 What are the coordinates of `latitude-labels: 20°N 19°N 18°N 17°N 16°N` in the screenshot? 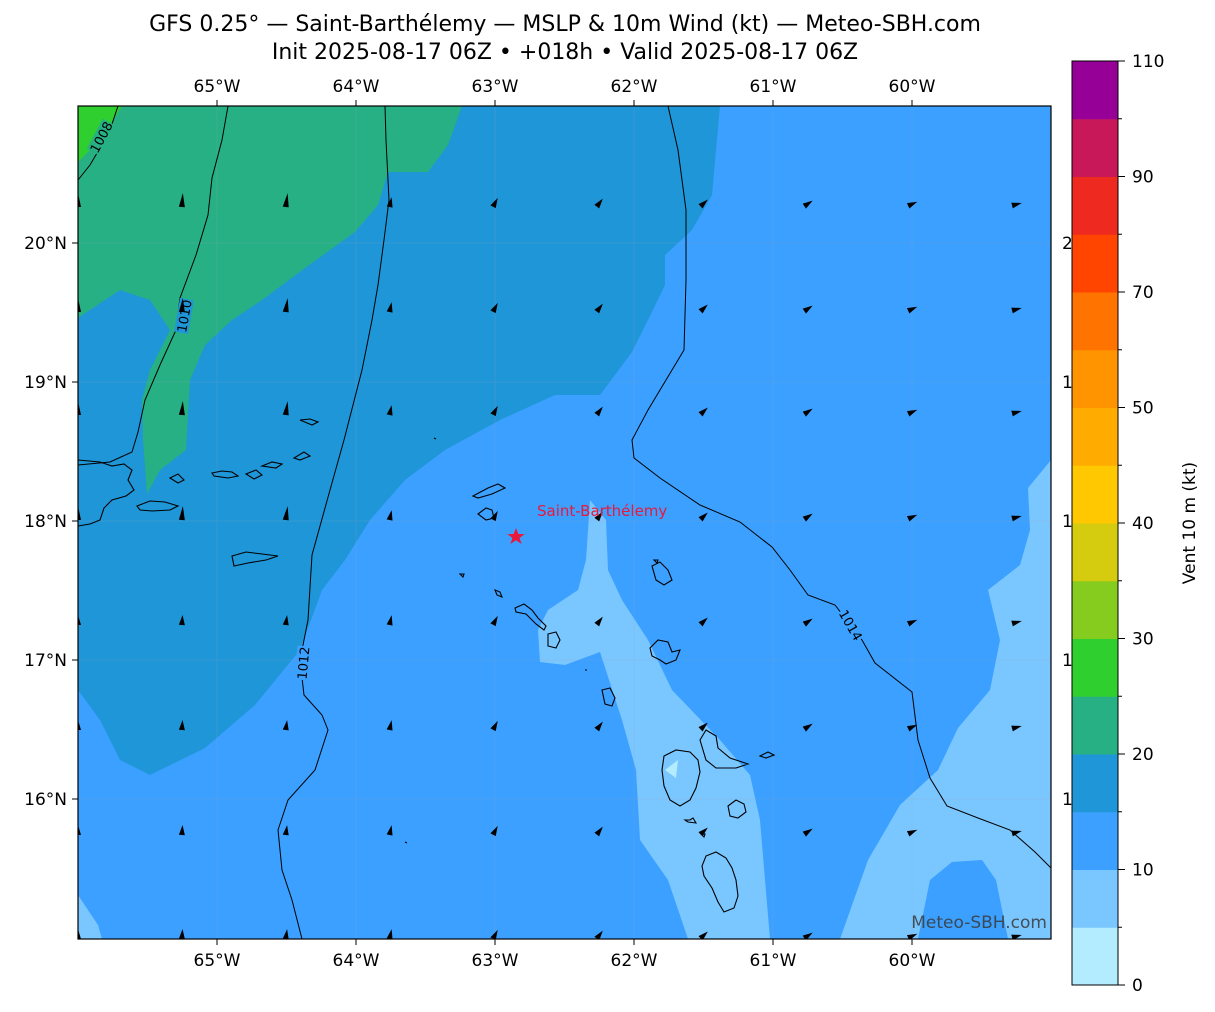 It's located at (45, 522).